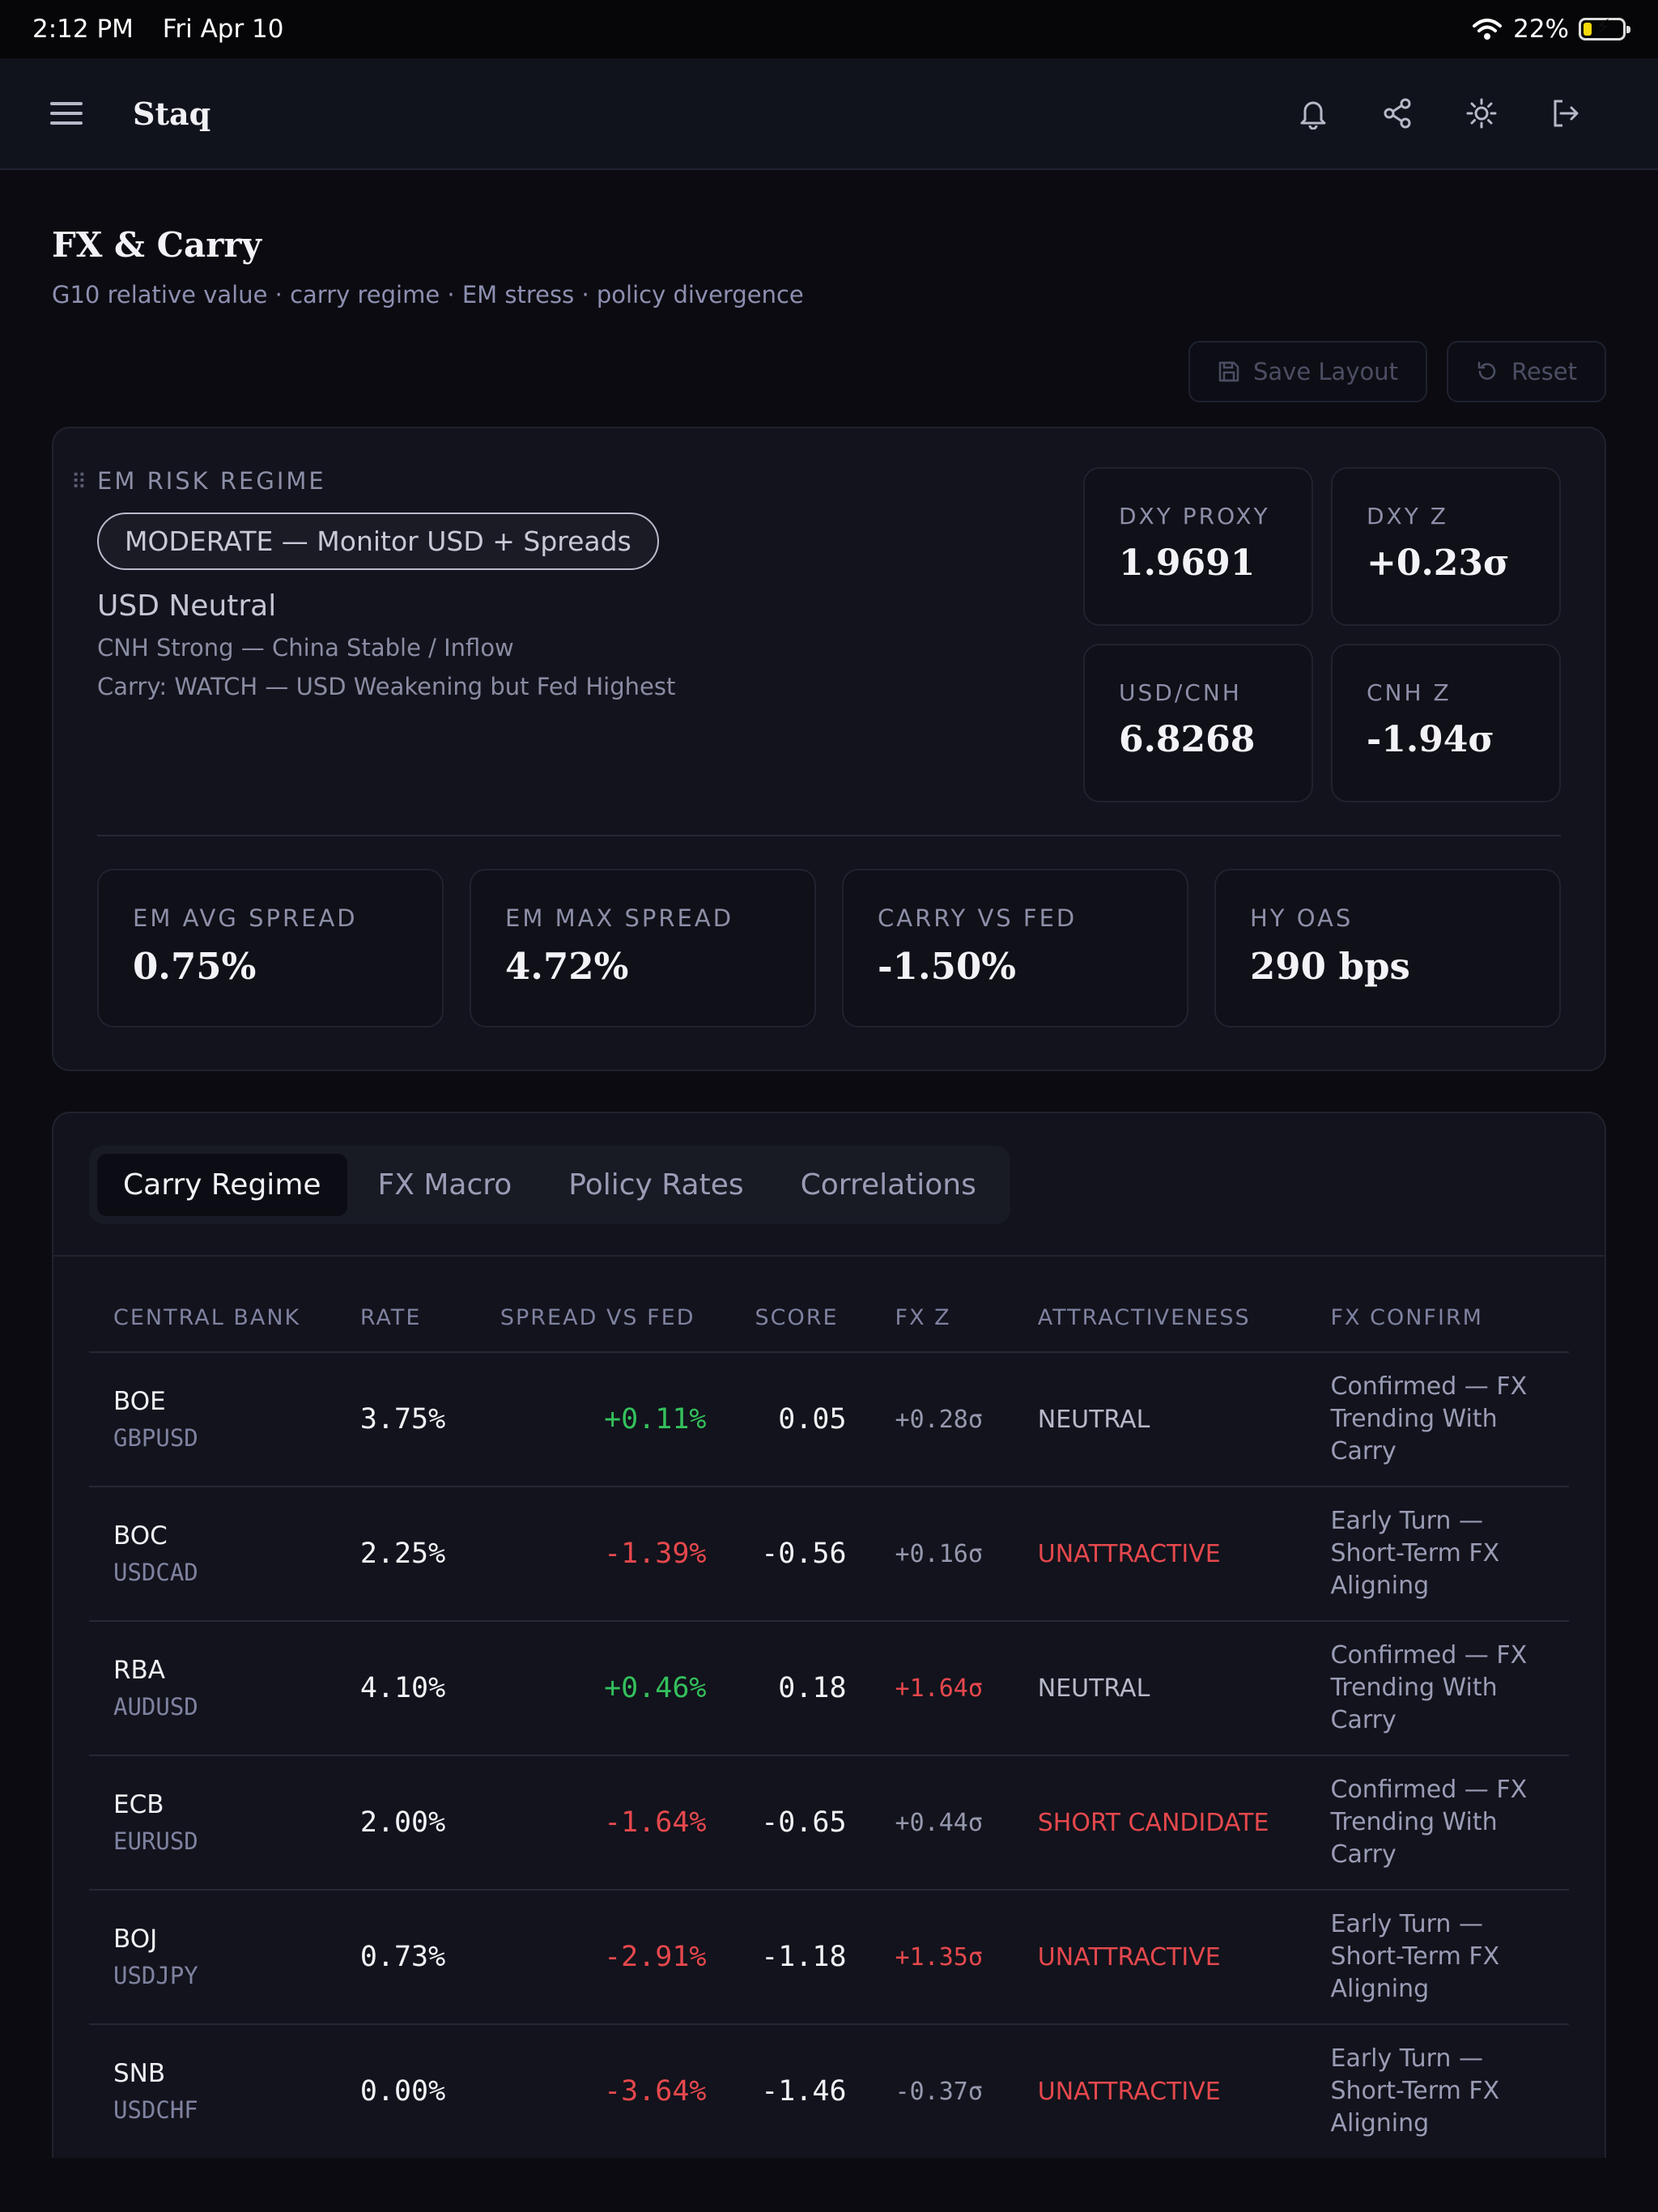 Image resolution: width=1658 pixels, height=2212 pixels. I want to click on bank-name: BOC, so click(140, 1536).